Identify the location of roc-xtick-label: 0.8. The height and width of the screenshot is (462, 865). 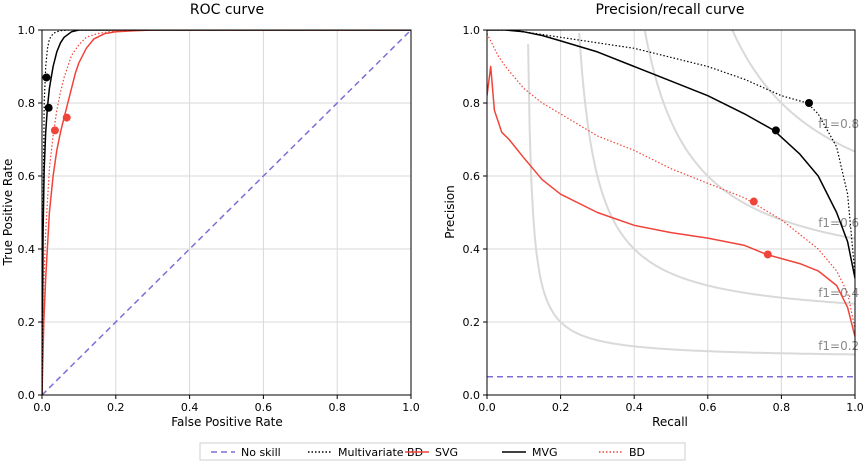
(337, 407).